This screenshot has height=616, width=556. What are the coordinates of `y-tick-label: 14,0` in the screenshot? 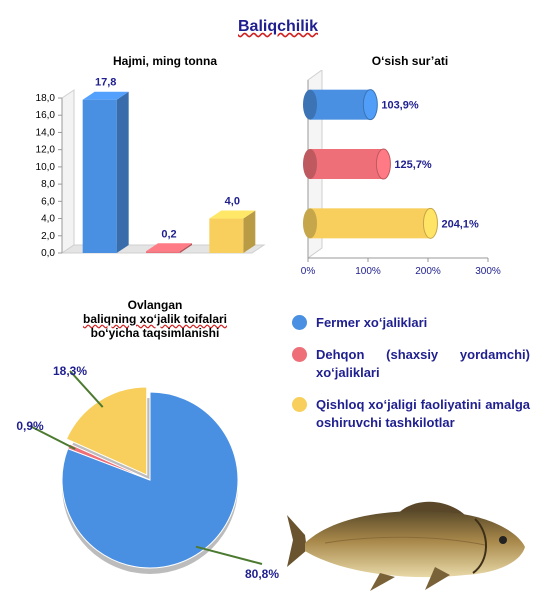 It's located at (46, 132).